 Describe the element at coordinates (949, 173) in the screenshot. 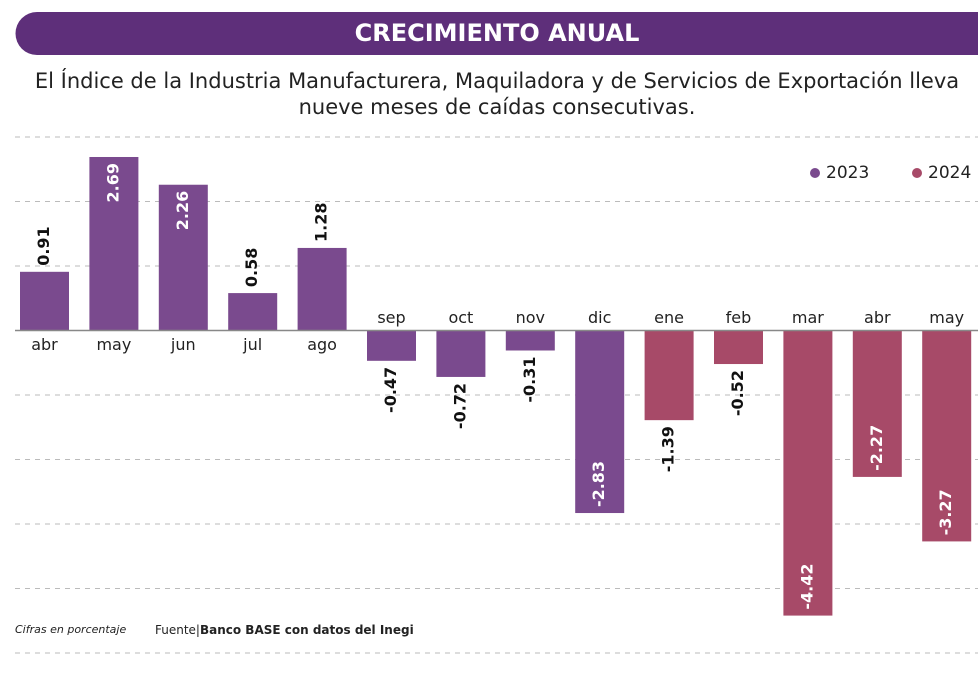

I see `legend-label: 2024` at that location.